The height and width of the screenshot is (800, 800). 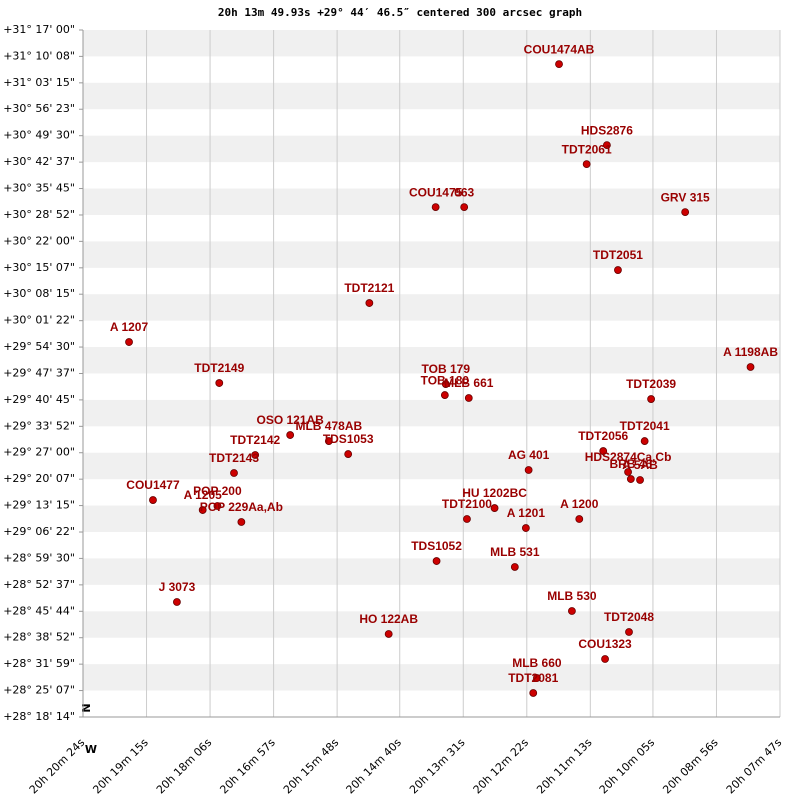 I want to click on y-tick-label: +29° 13' 15", so click(x=39, y=505).